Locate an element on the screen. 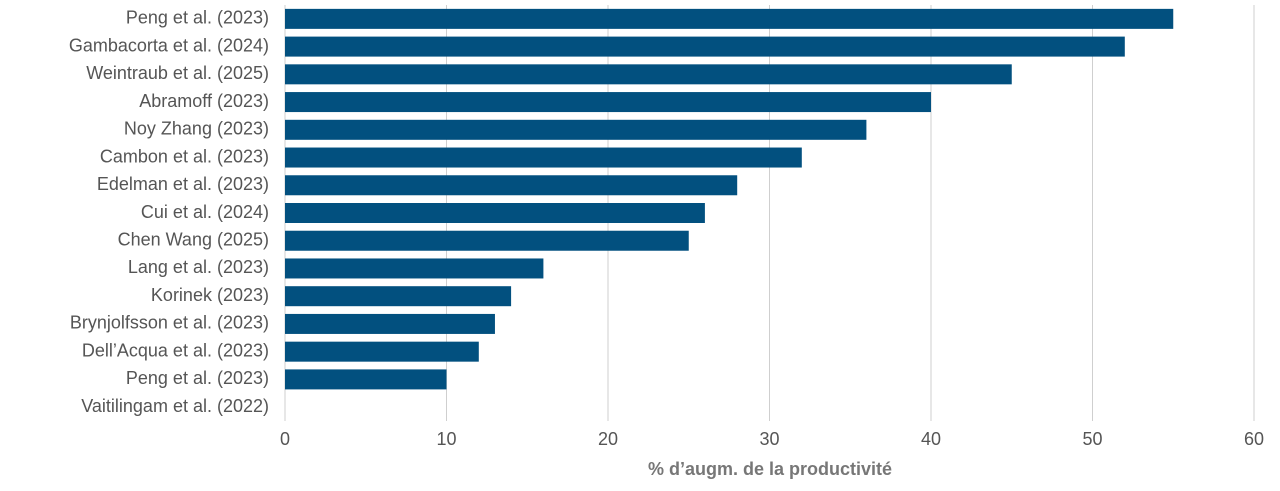 Image resolution: width=1280 pixels, height=491 pixels. x-tick-label: 60 is located at coordinates (1254, 439).